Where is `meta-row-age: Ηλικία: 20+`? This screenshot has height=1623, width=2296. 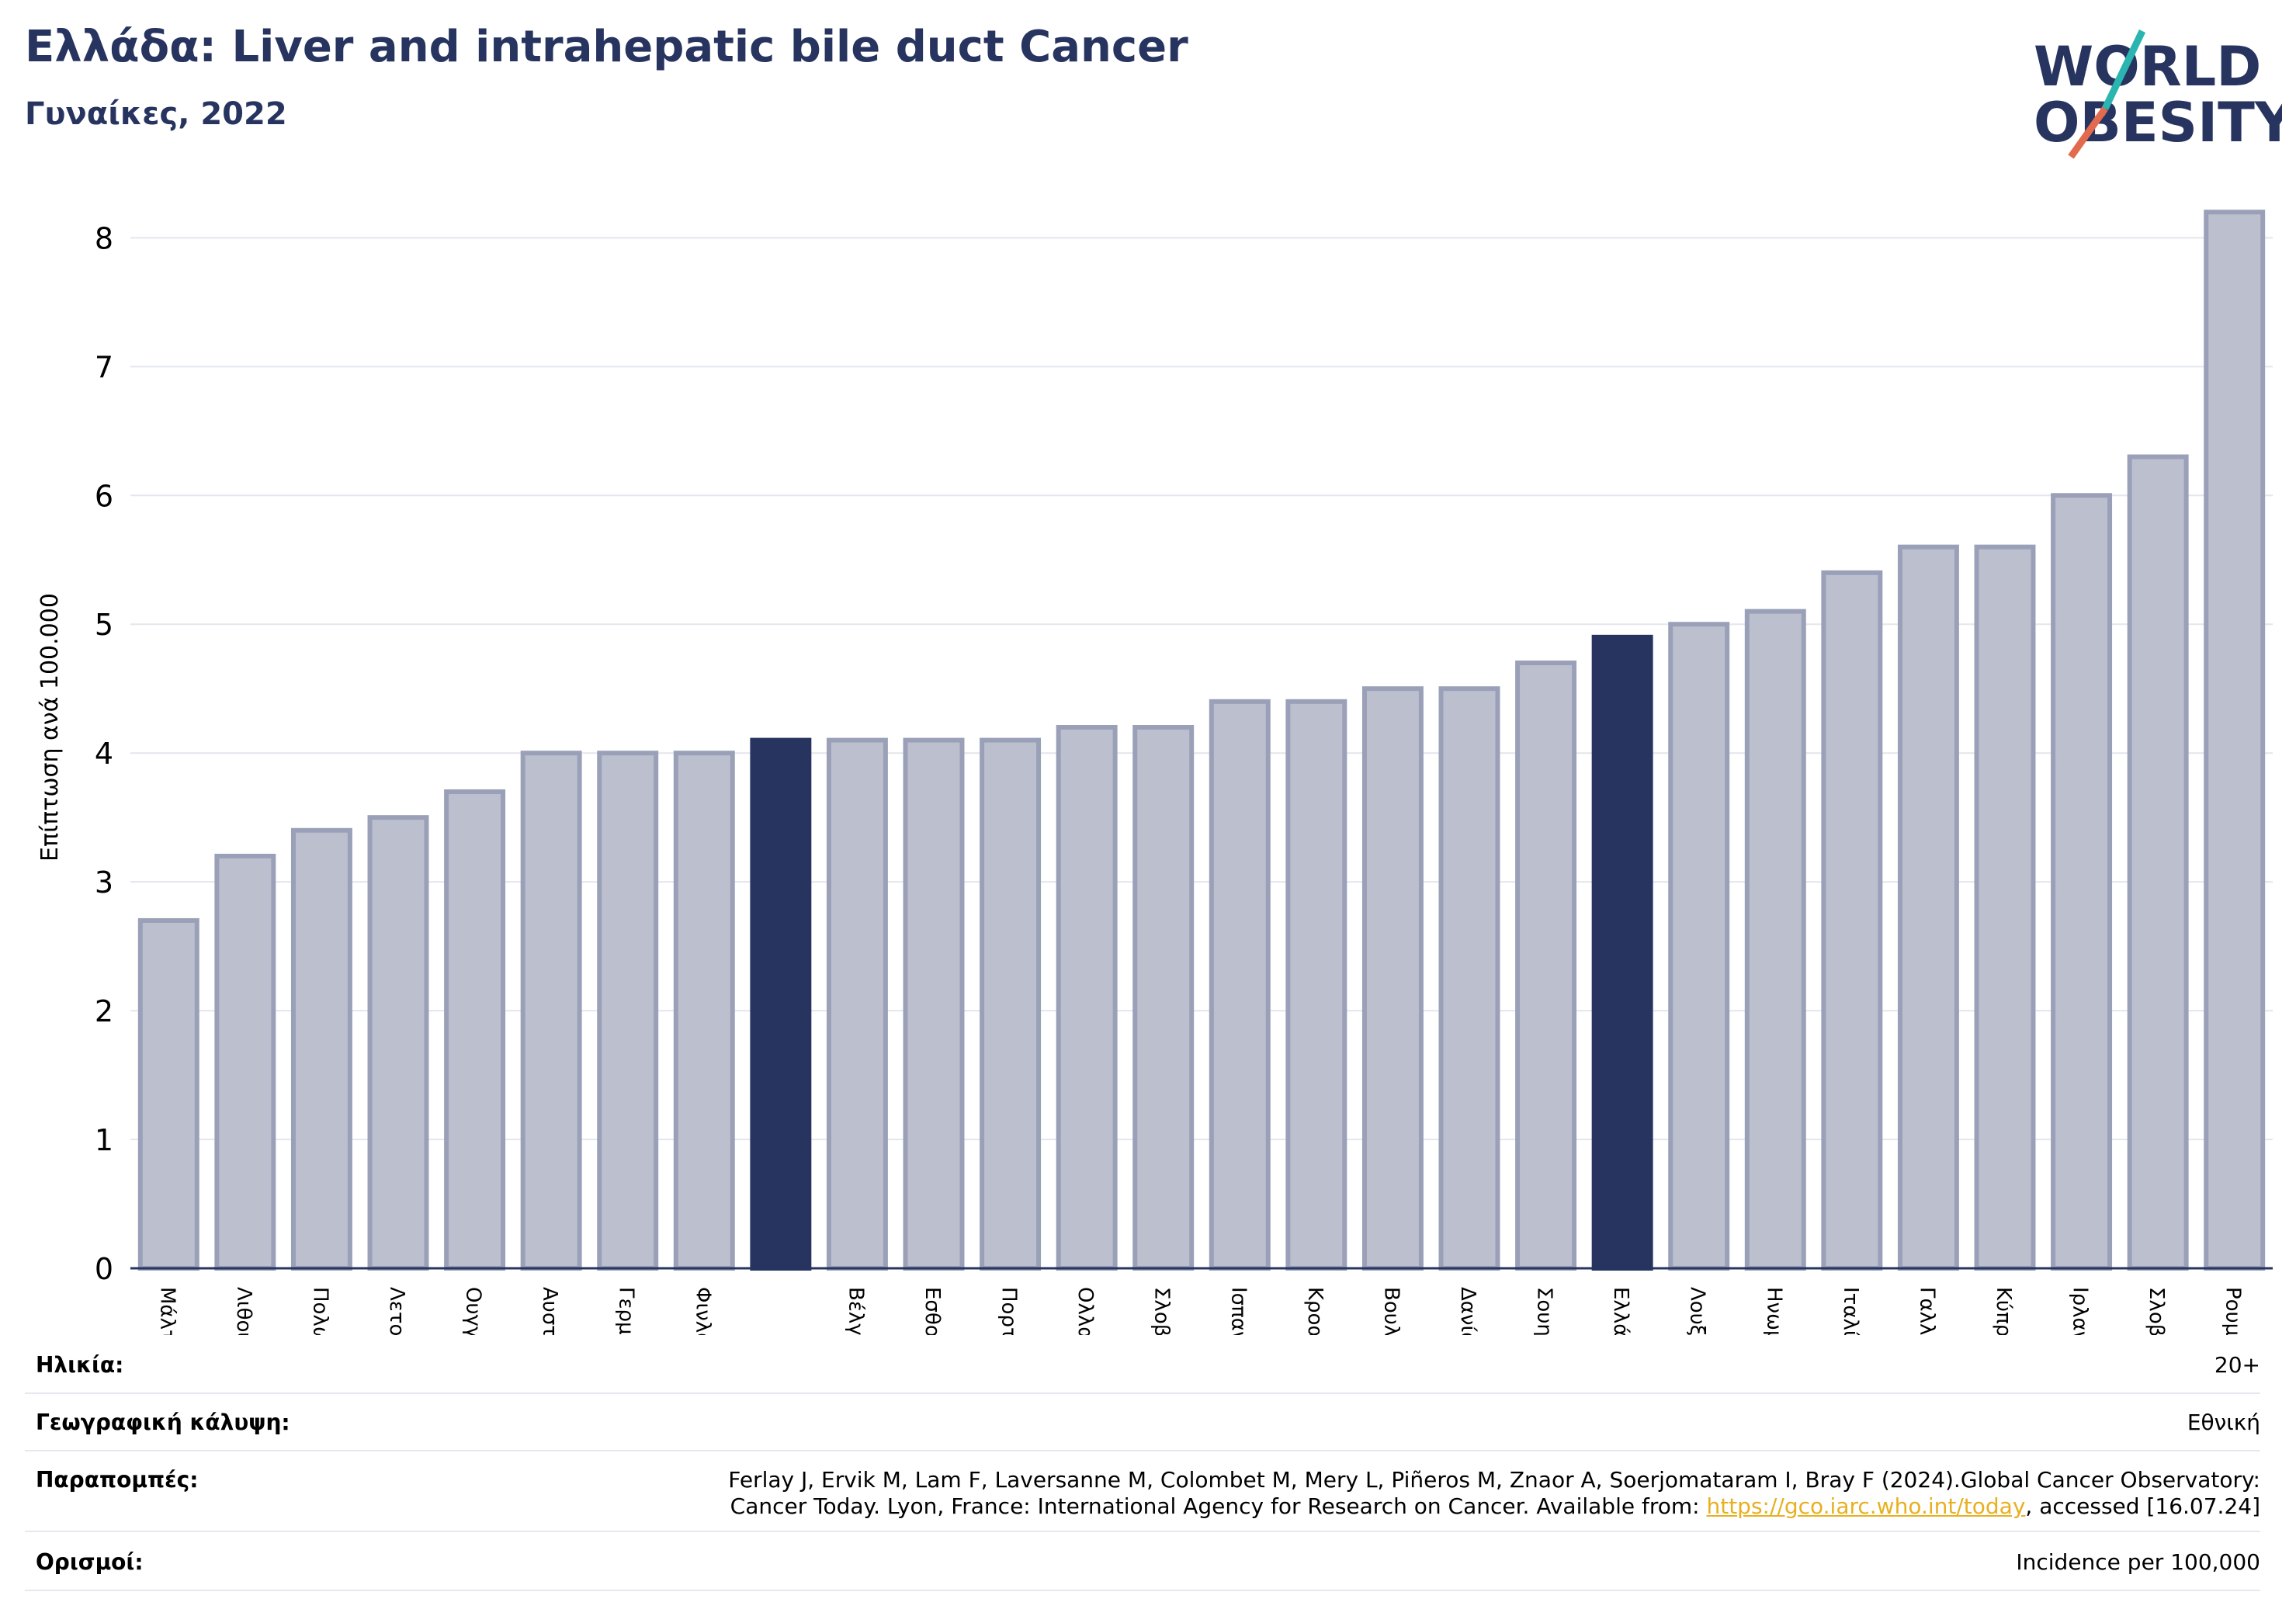
meta-row-age: Ηλικία: 20+ is located at coordinates (1142, 1364).